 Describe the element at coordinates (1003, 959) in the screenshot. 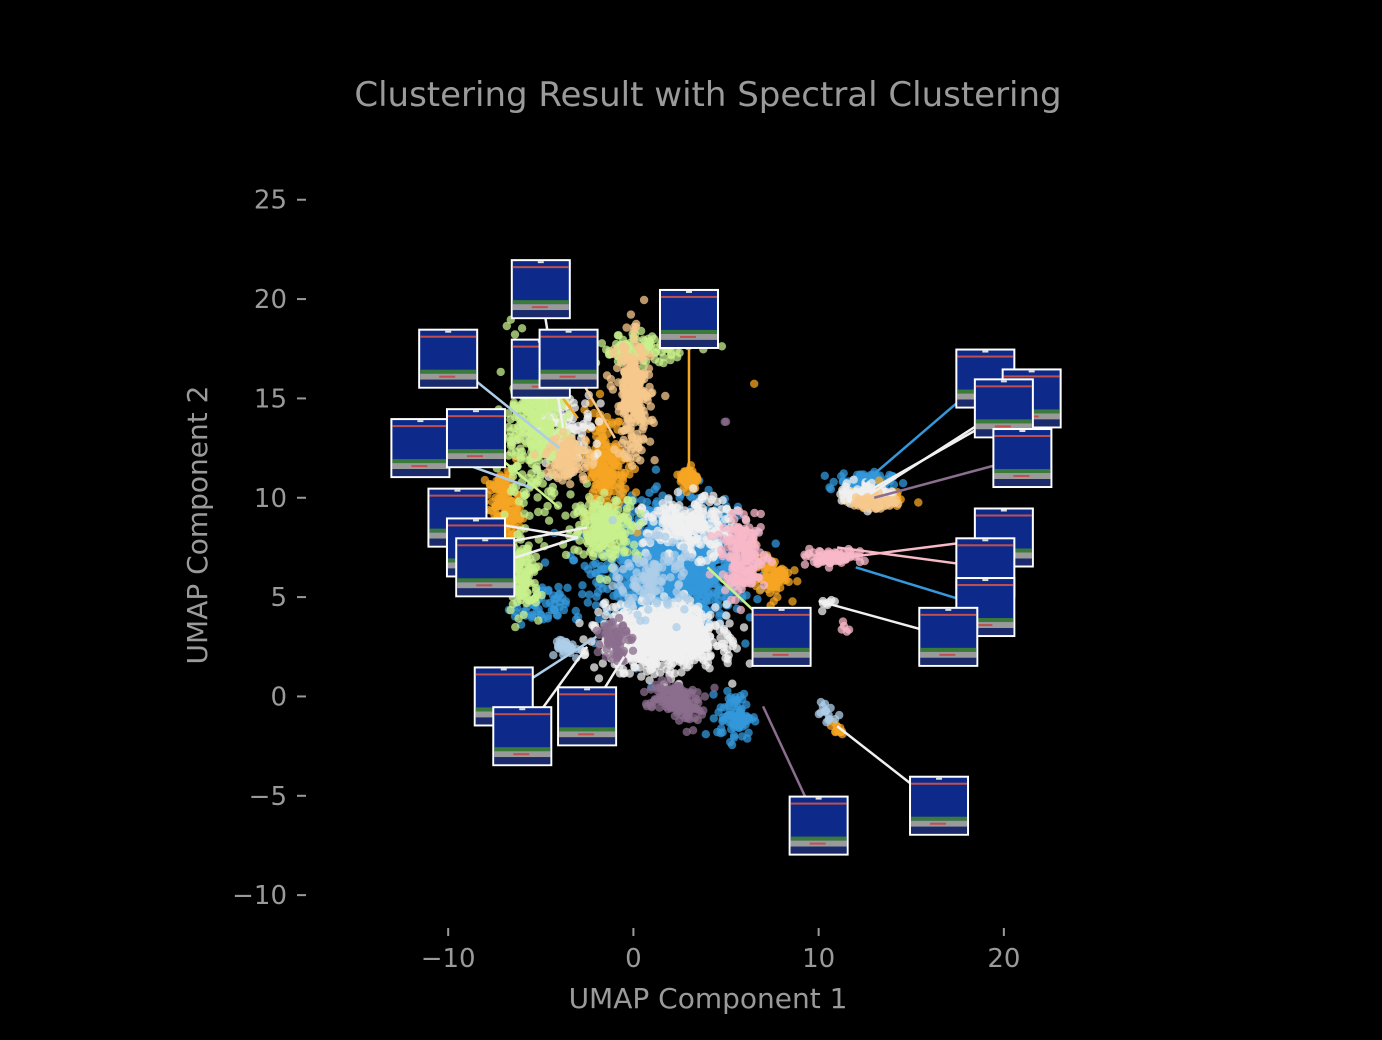

I see `x-tick-label: 20` at that location.